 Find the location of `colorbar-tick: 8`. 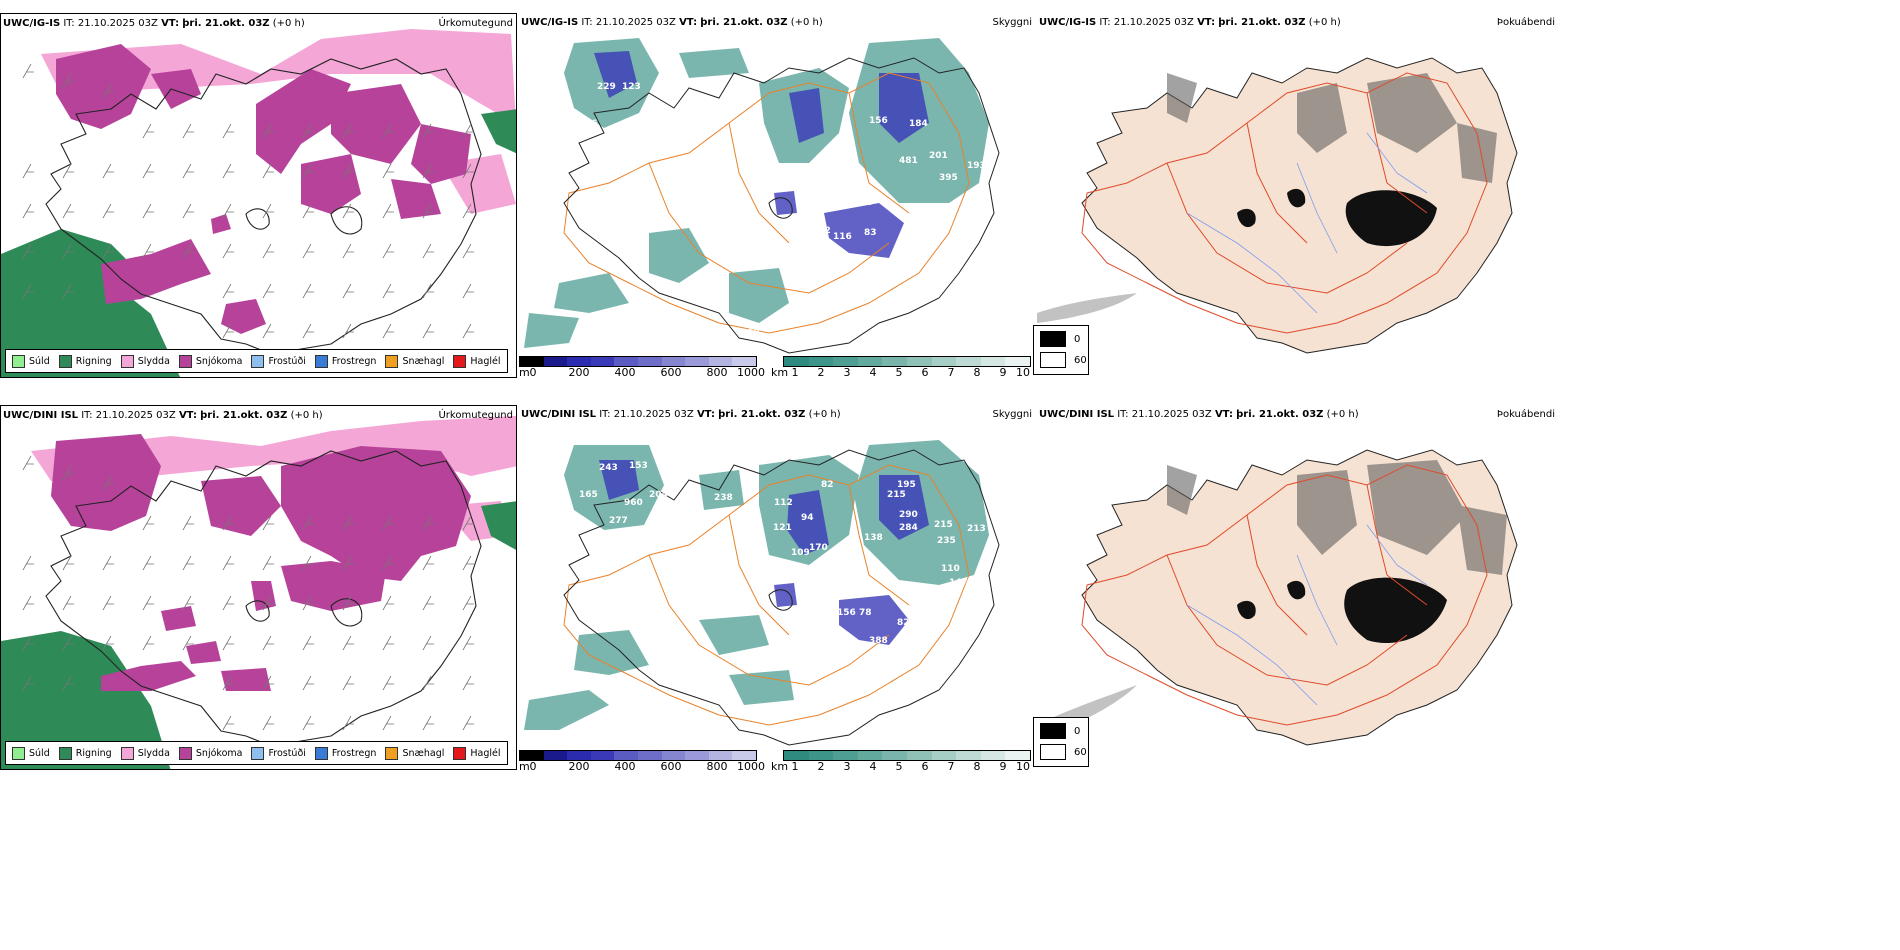

colorbar-tick: 8 is located at coordinates (977, 372).